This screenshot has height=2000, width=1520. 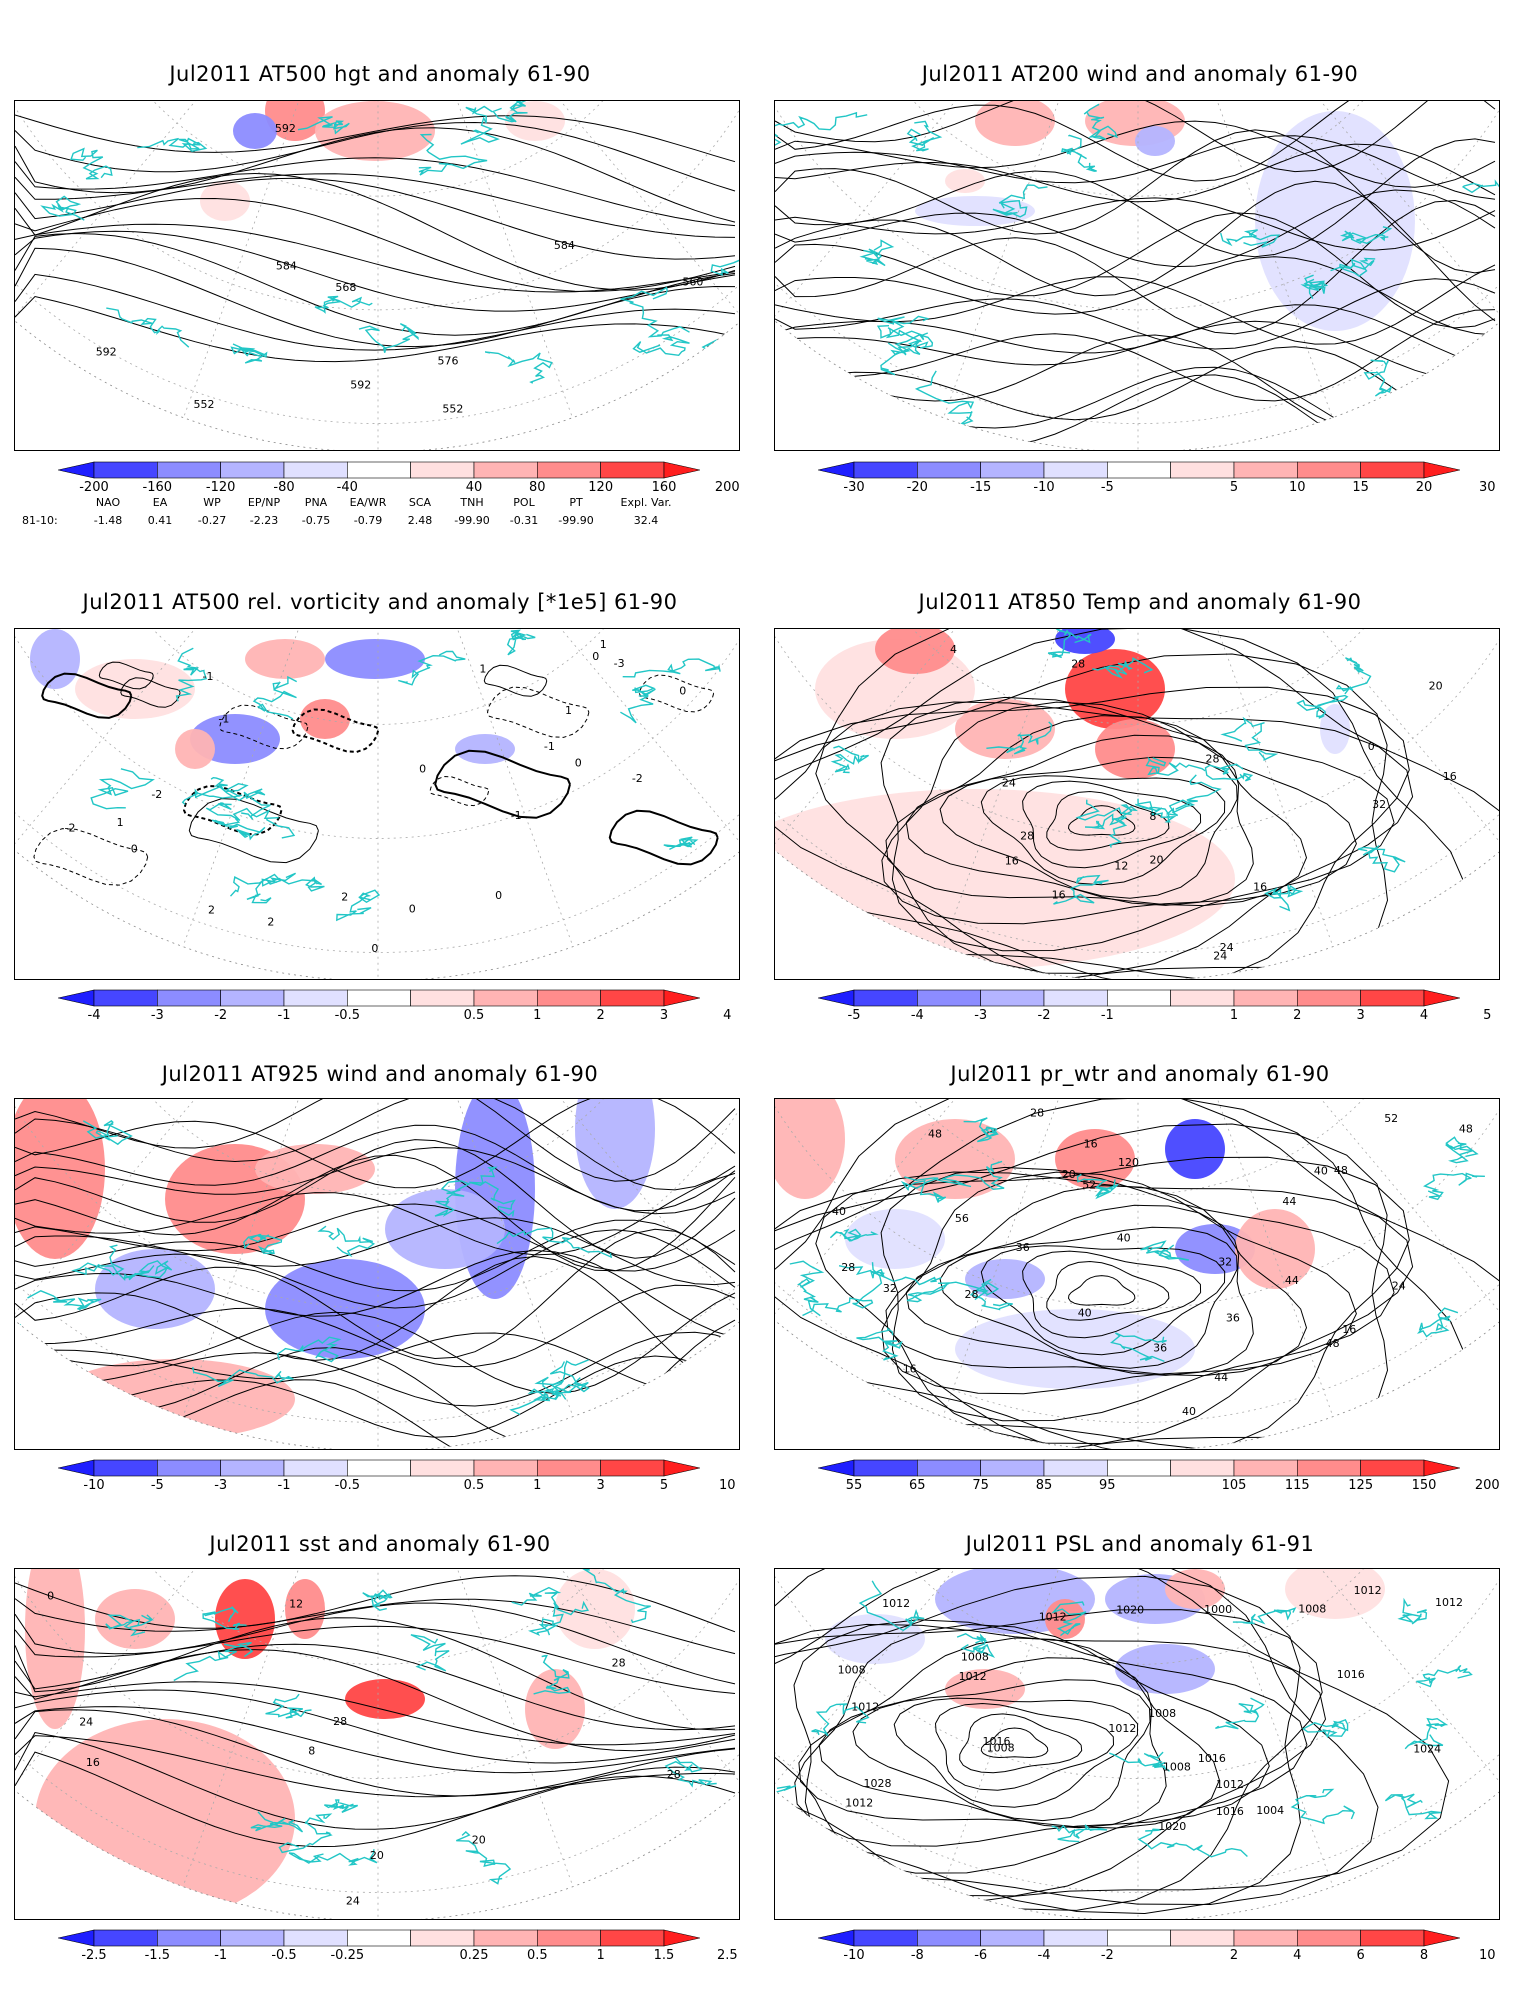 What do you see at coordinates (603, 644) in the screenshot?
I see `contour-label: 1` at bounding box center [603, 644].